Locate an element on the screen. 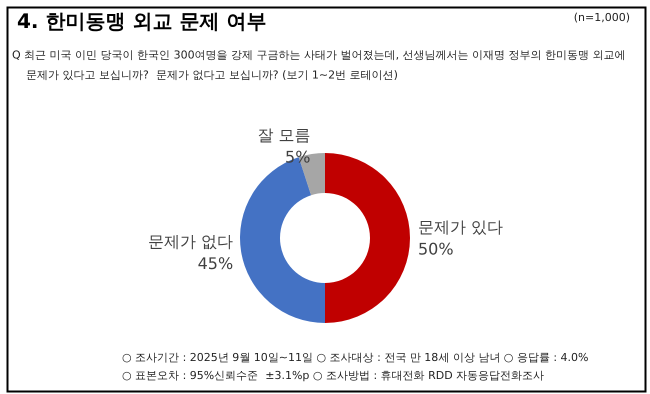  text: ○ 표본오차 : 95%신뢰수준 ±3.1%p ○ 조사방법 : 휴대전화 RDD 자동응답전화조사 is located at coordinates (333, 375).